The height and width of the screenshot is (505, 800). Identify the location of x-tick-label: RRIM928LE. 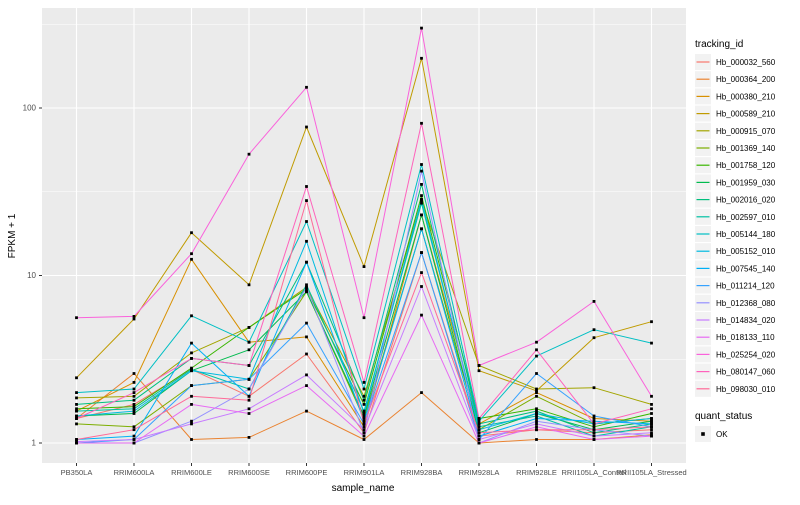
(536, 472).